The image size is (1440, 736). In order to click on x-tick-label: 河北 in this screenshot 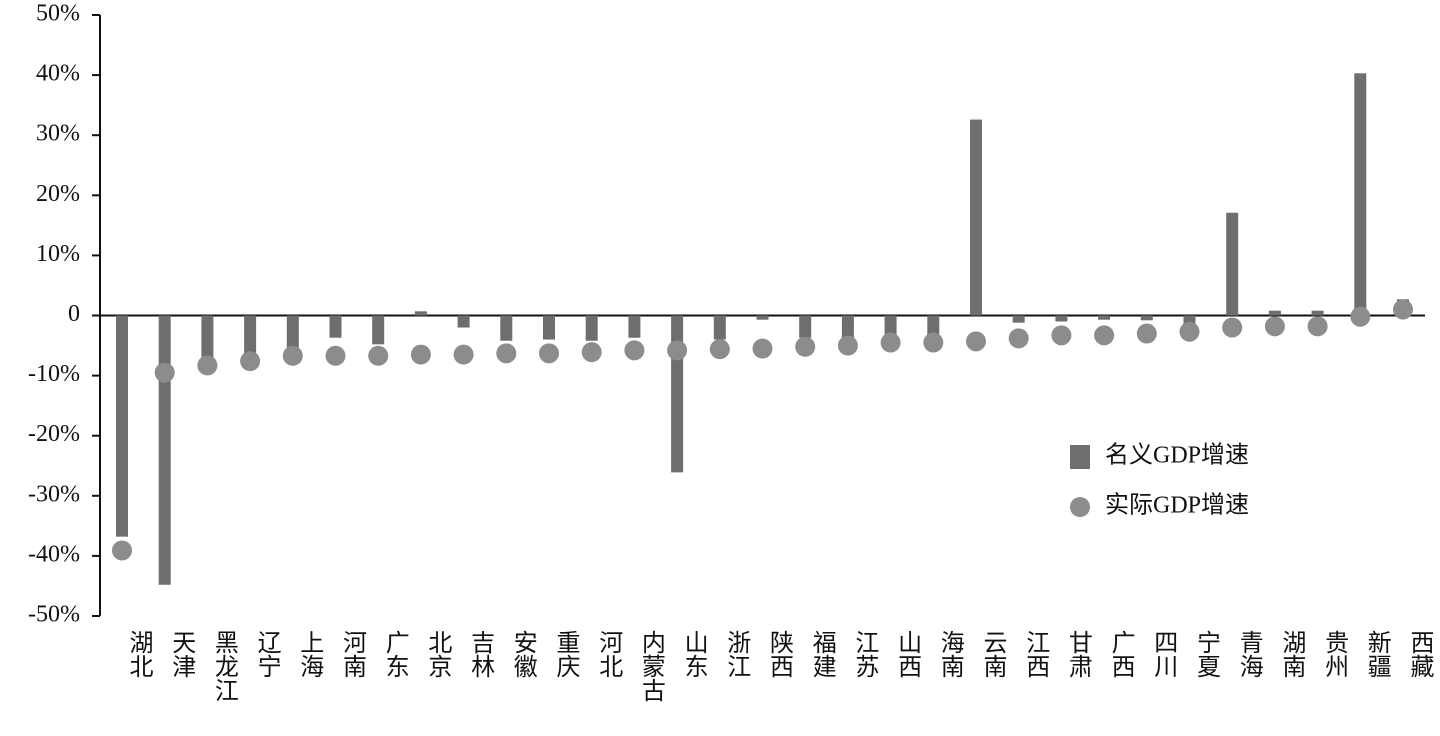, I will do `click(609, 654)`.